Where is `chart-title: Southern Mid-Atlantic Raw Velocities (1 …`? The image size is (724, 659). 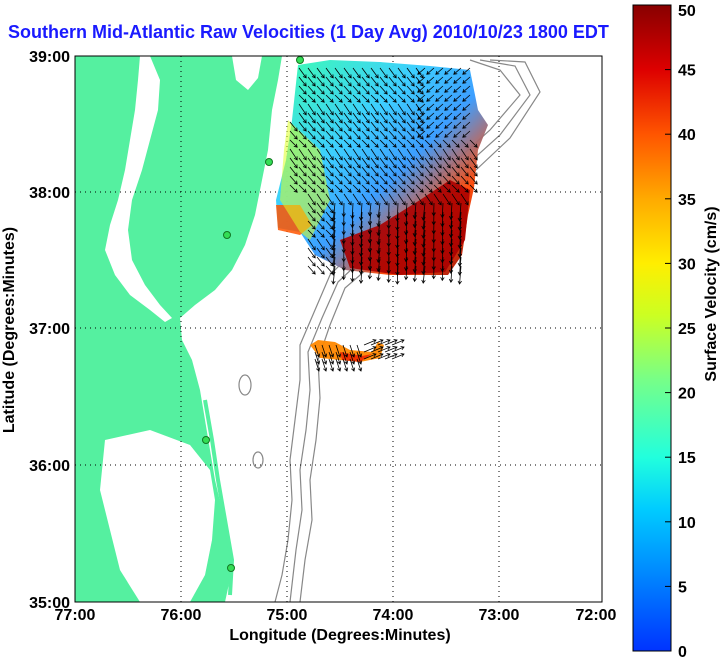
chart-title: Southern Mid-Atlantic Raw Velocities (1 … is located at coordinates (308, 32).